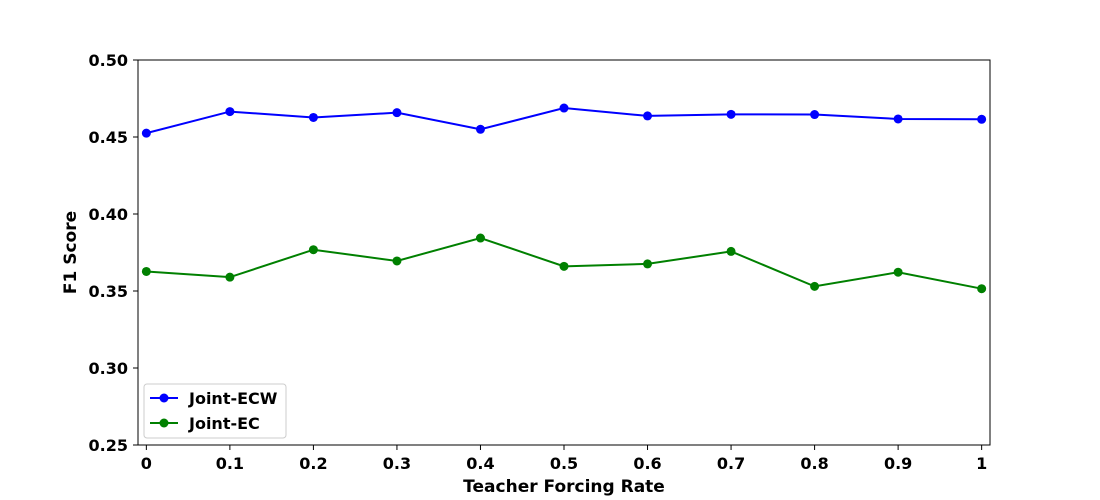  I want to click on x-tick-label: 0.5, so click(564, 463).